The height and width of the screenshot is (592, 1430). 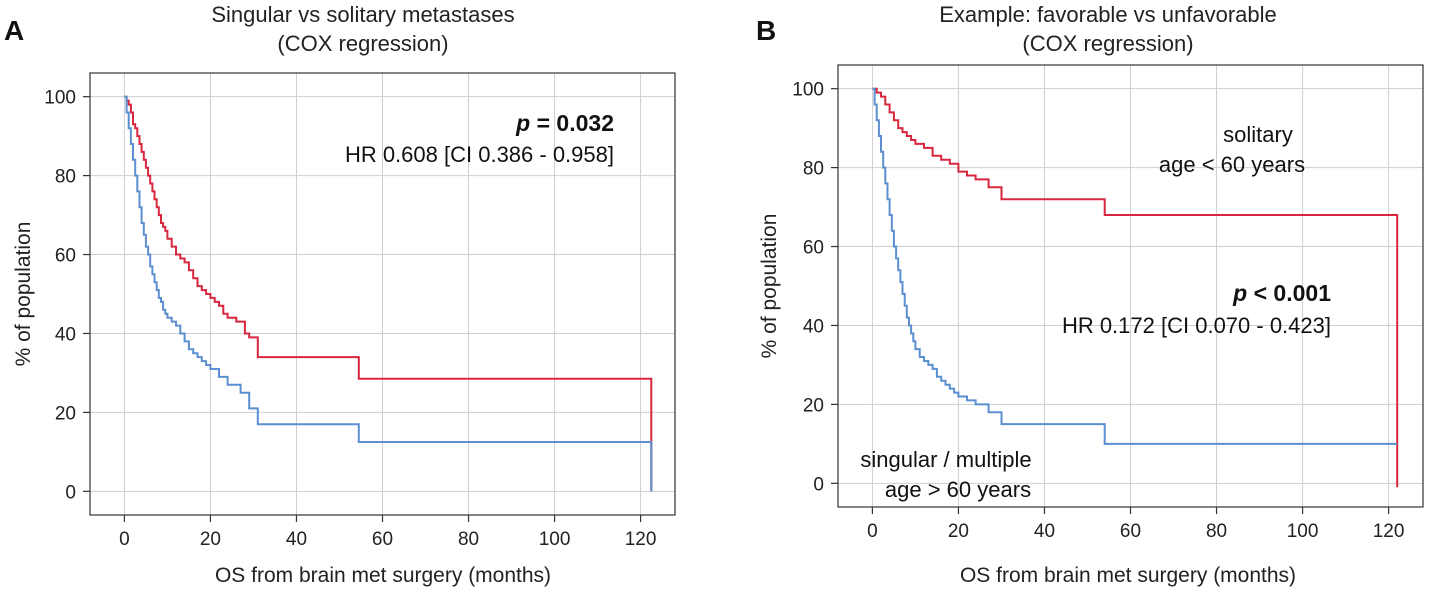 I want to click on panel-b-p-label: p, so click(x=1239, y=293).